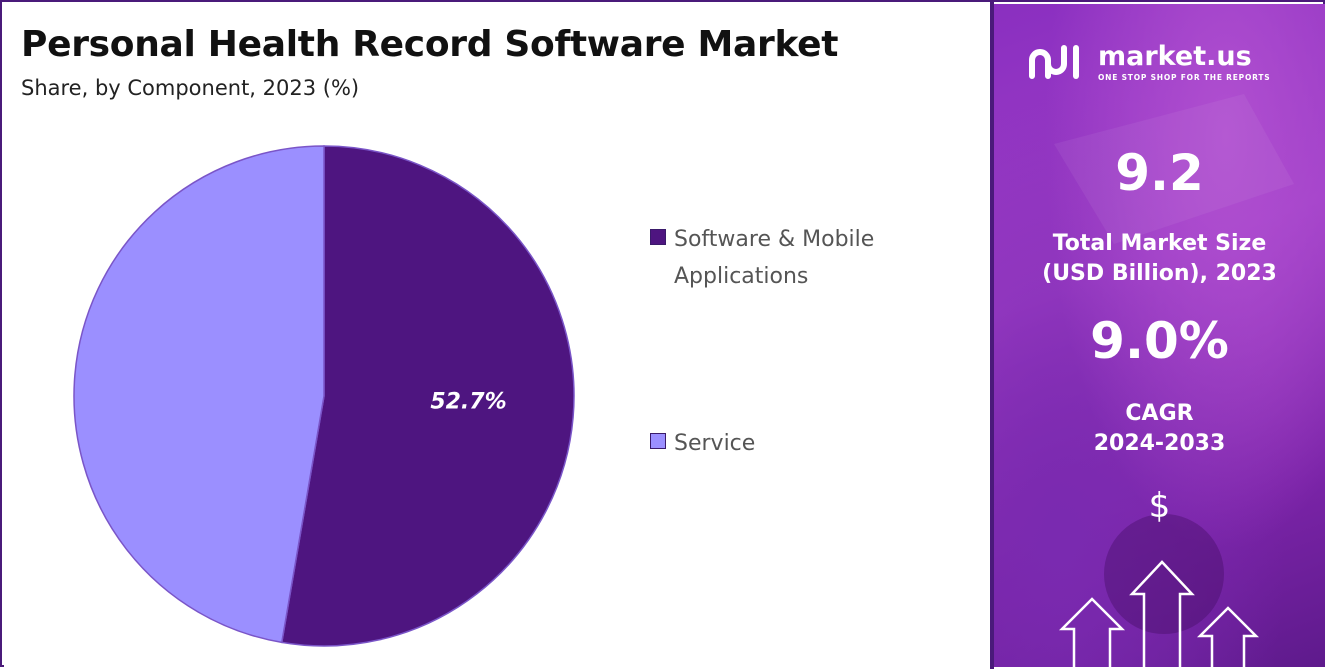 This screenshot has height=669, width=1325. I want to click on market-size-label-line1: Total Market Size, so click(1159, 243).